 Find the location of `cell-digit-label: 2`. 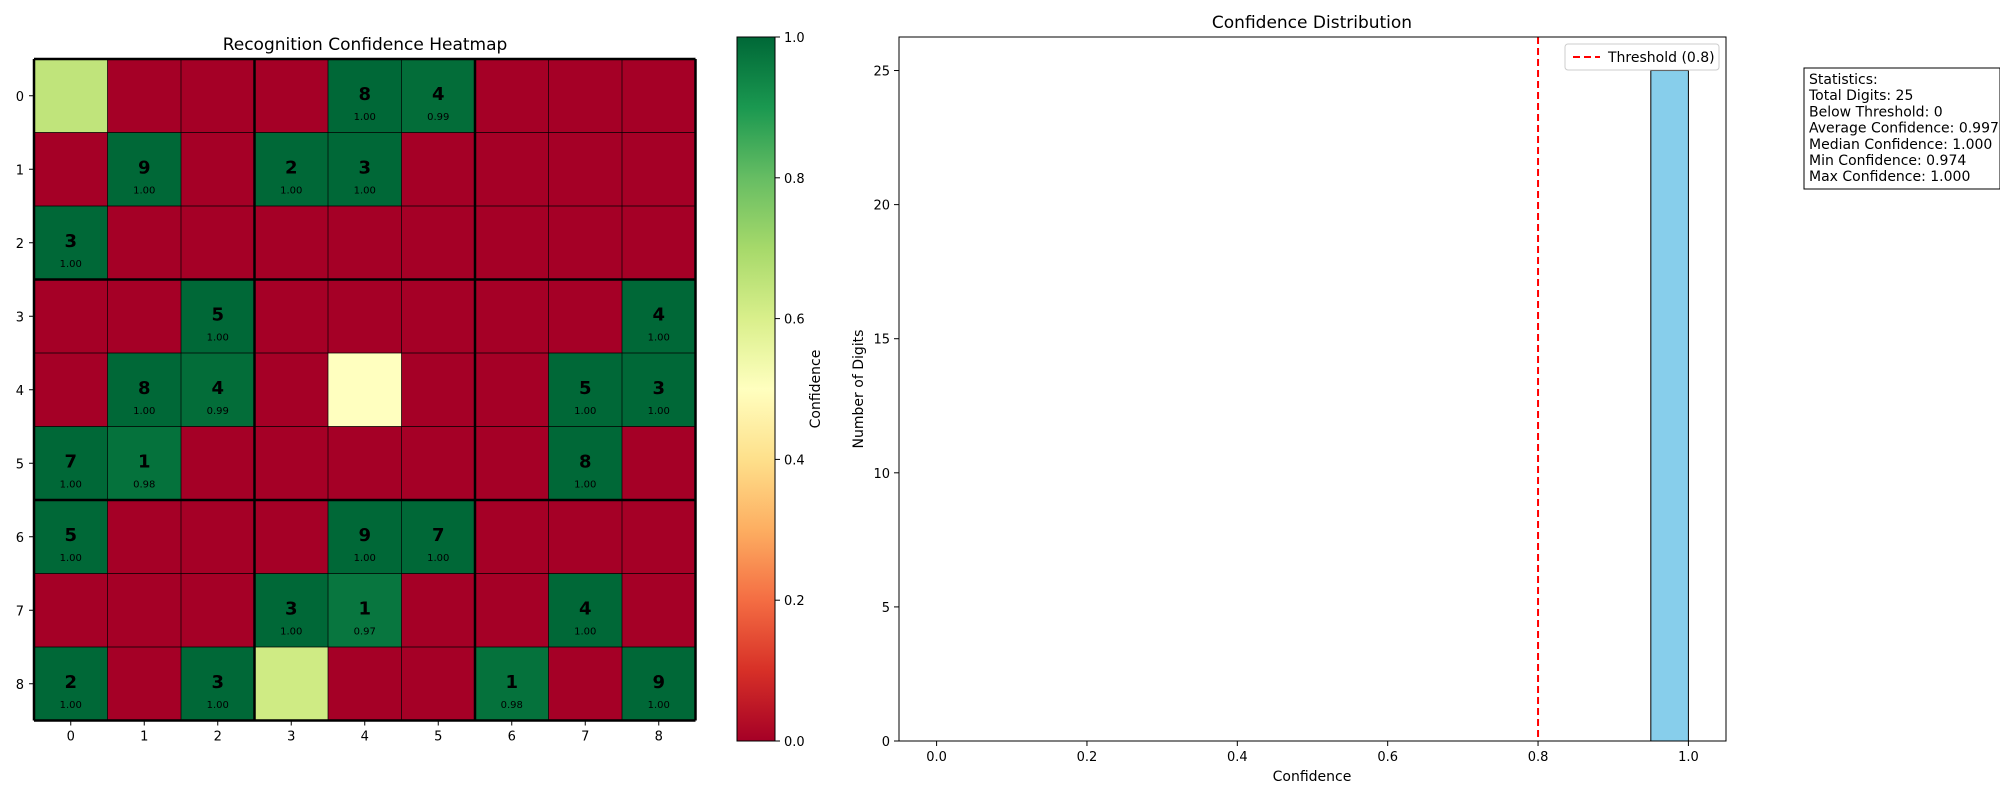

cell-digit-label: 2 is located at coordinates (70, 682).